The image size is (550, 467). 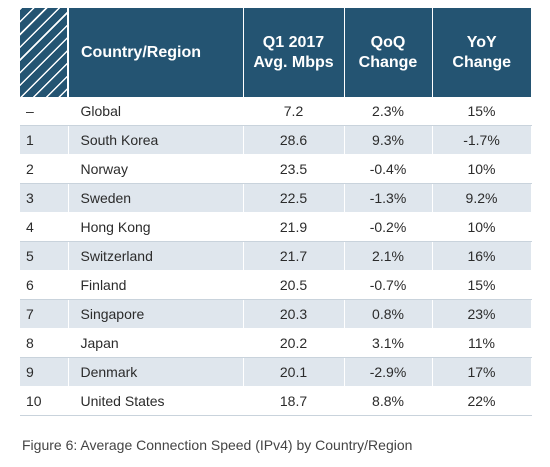 What do you see at coordinates (44, 140) in the screenshot?
I see `cell-rank: 1` at bounding box center [44, 140].